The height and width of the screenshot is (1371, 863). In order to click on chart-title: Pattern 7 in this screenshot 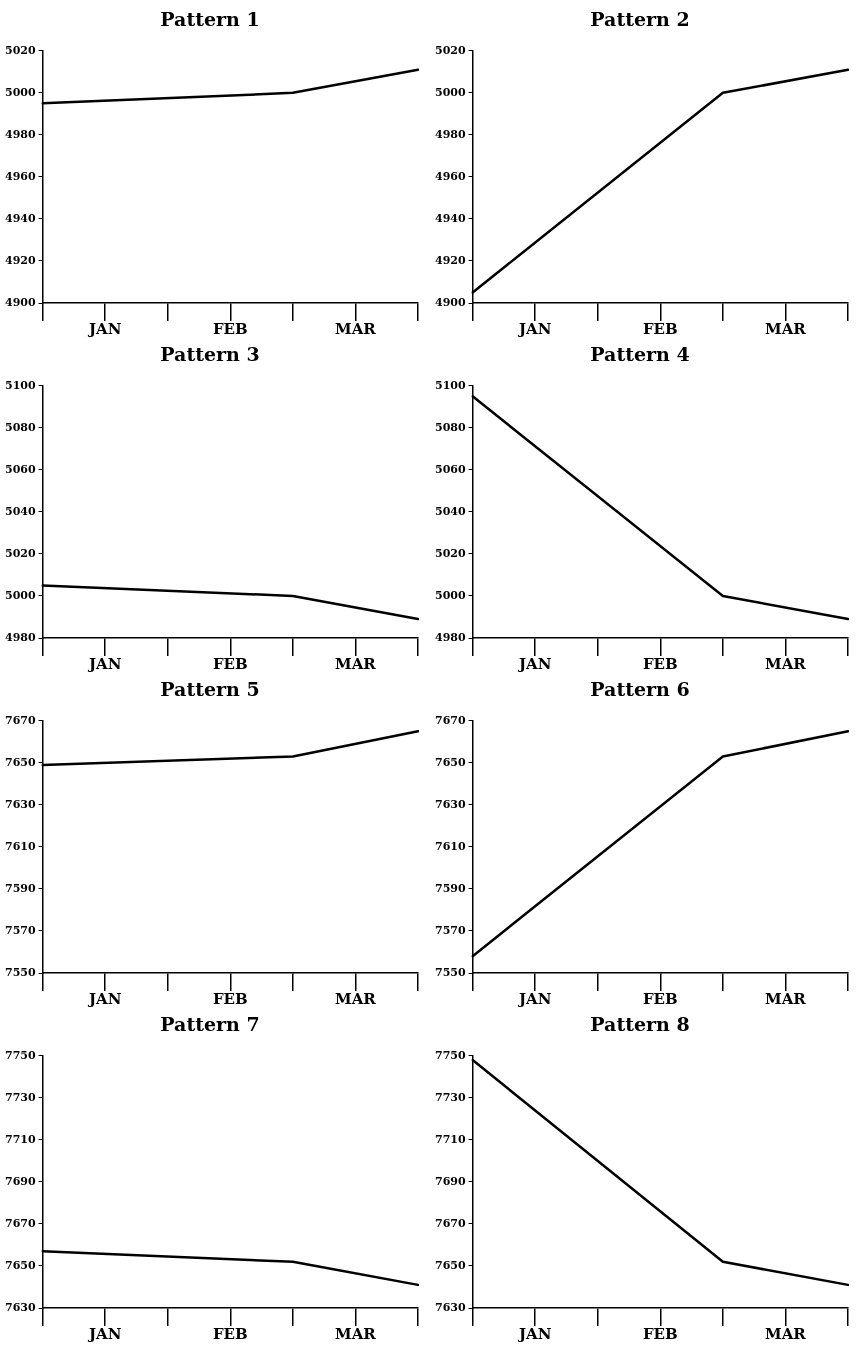, I will do `click(210, 1024)`.